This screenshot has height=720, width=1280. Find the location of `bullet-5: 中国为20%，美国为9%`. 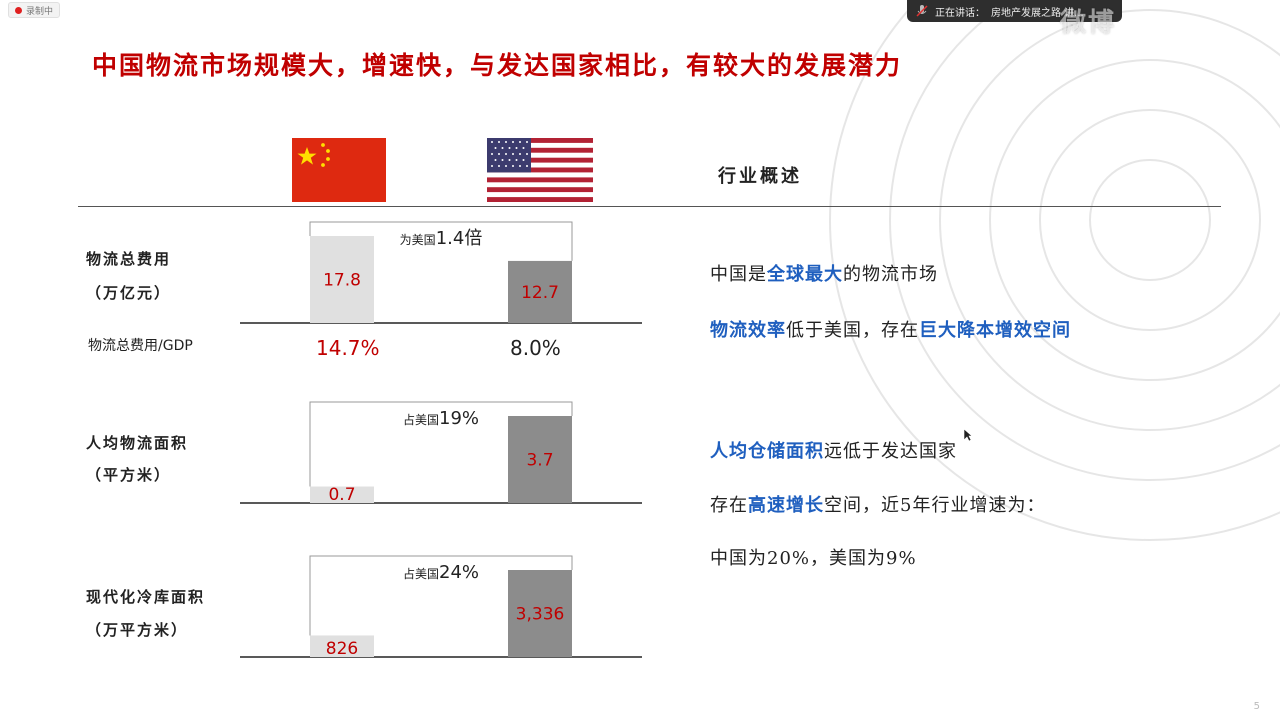

bullet-5: 中国为20%，美国为9% is located at coordinates (813, 557).